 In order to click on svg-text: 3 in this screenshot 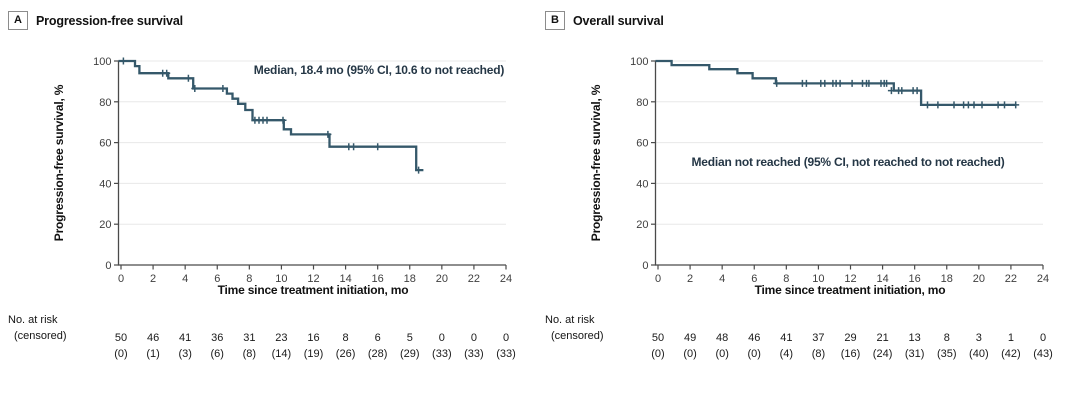, I will do `click(979, 338)`.